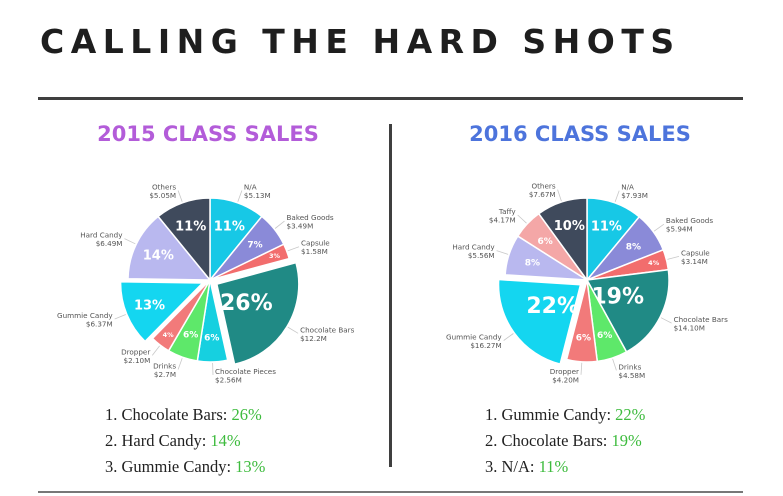 The image size is (783, 496). I want to click on ranking-label: 2. Hard Candy:, so click(158, 440).